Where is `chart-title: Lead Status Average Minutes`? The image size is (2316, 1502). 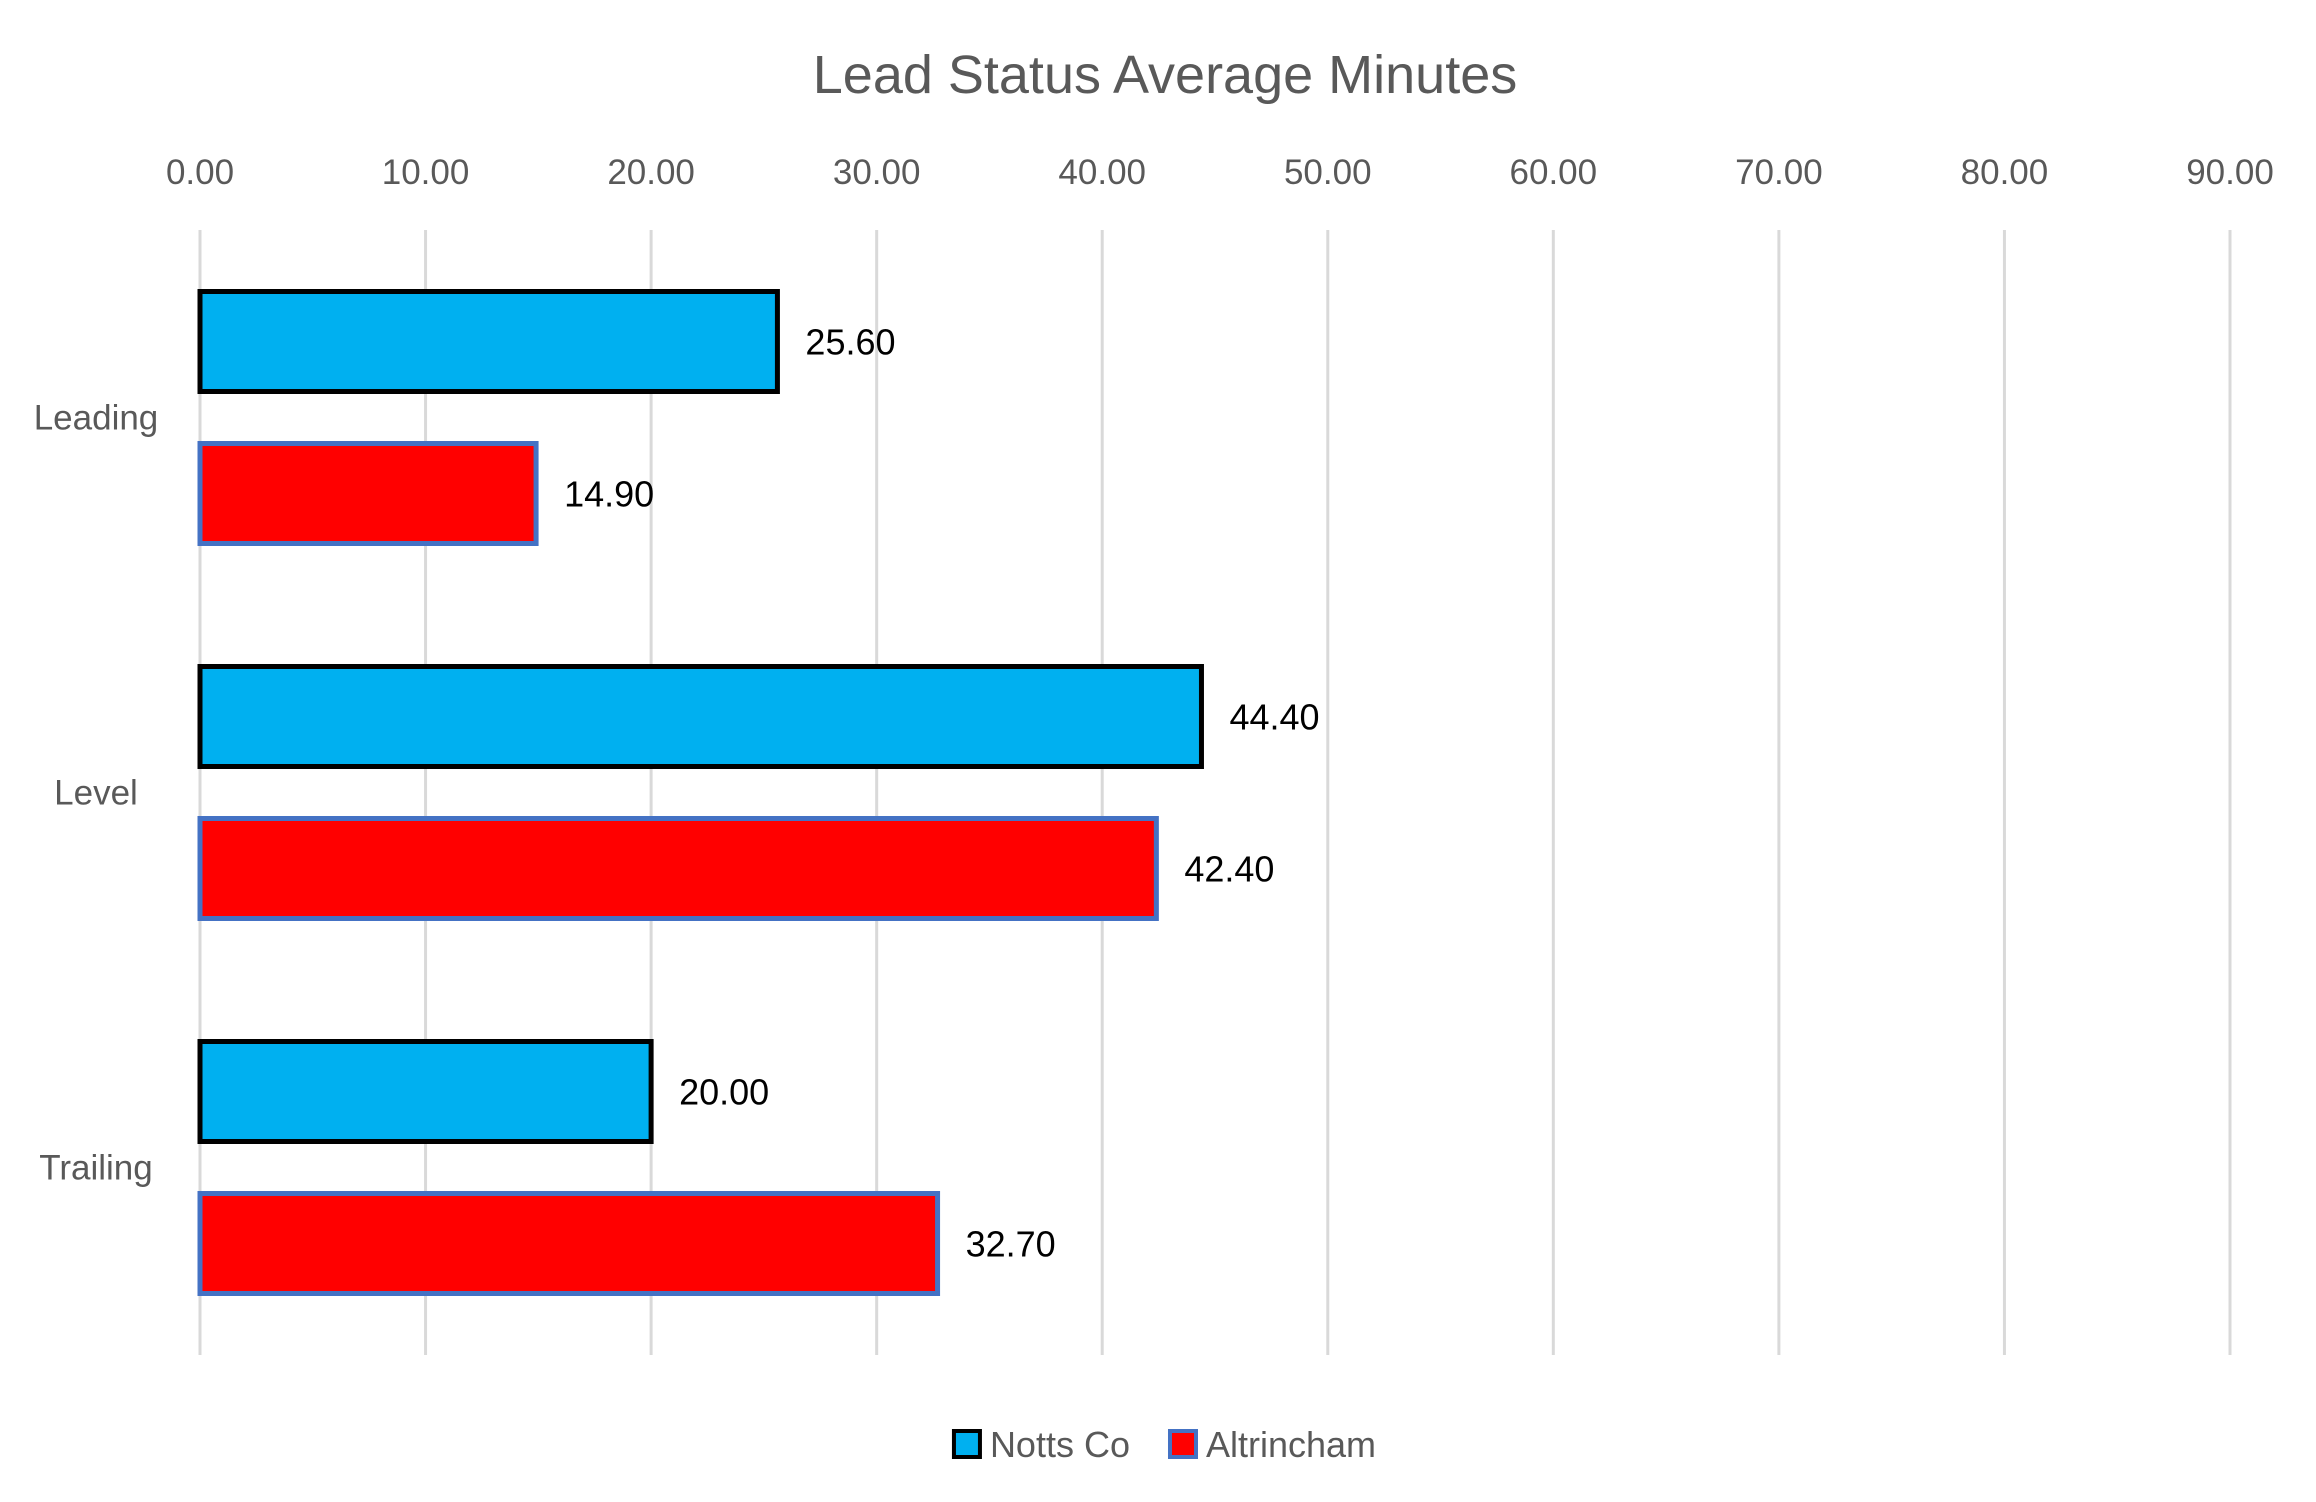
chart-title: Lead Status Average Minutes is located at coordinates (1165, 75).